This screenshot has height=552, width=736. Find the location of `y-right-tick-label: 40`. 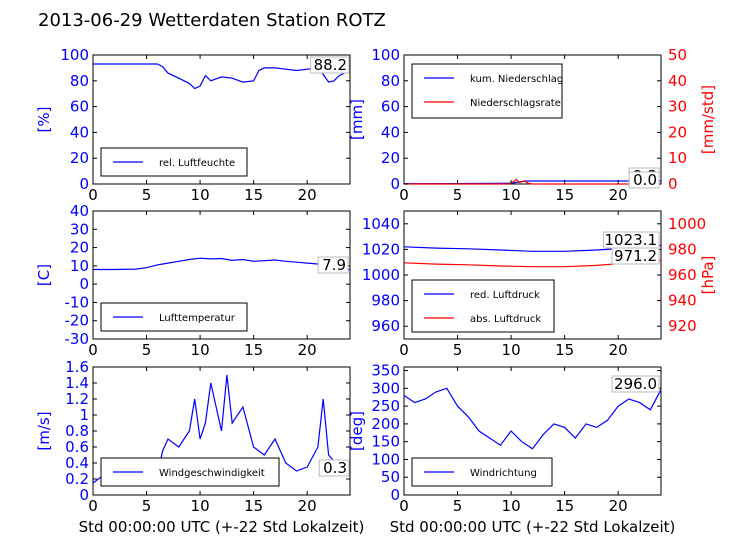

y-right-tick-label: 40 is located at coordinates (677, 81).